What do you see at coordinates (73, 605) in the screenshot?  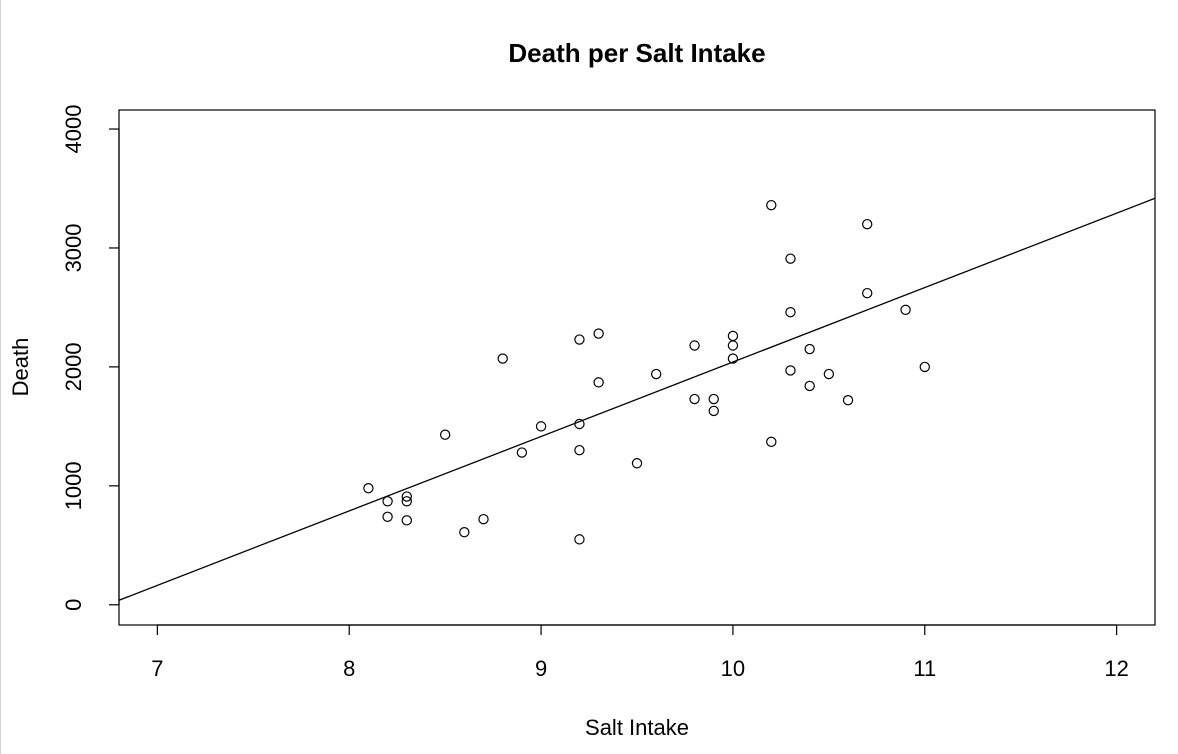 I see `y-tick-label: 0` at bounding box center [73, 605].